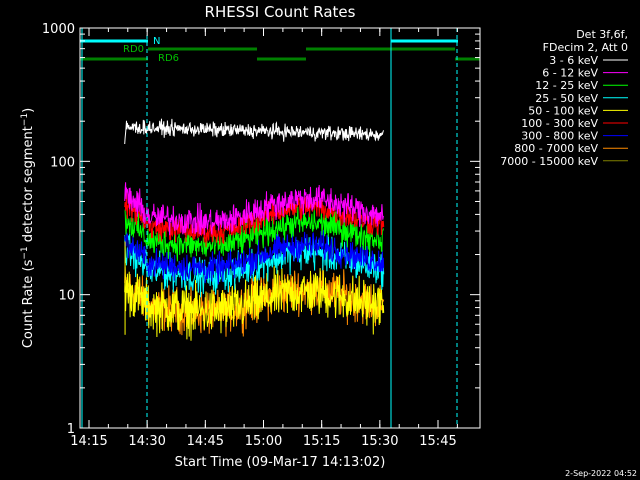  I want to click on legend-label-3: 25 - 50 keV, so click(566, 98).